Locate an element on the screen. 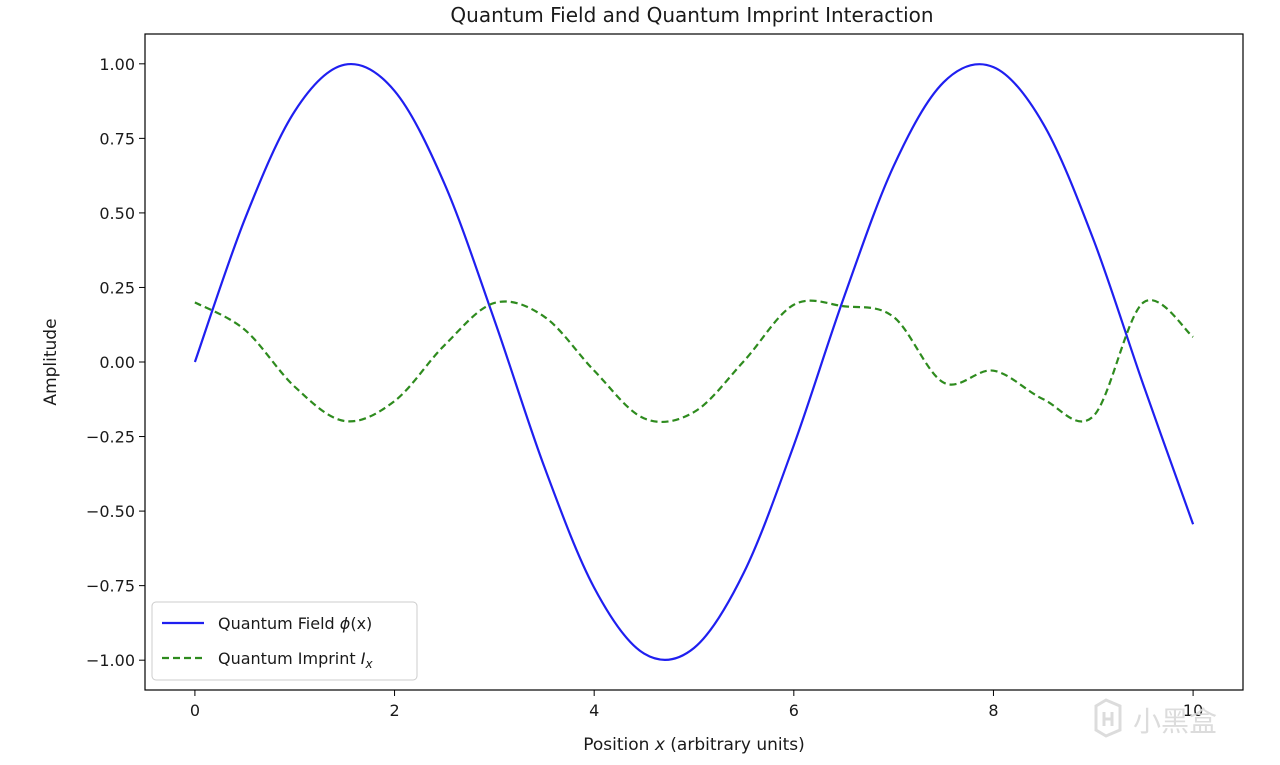  x-tick-label: 0 is located at coordinates (195, 710).